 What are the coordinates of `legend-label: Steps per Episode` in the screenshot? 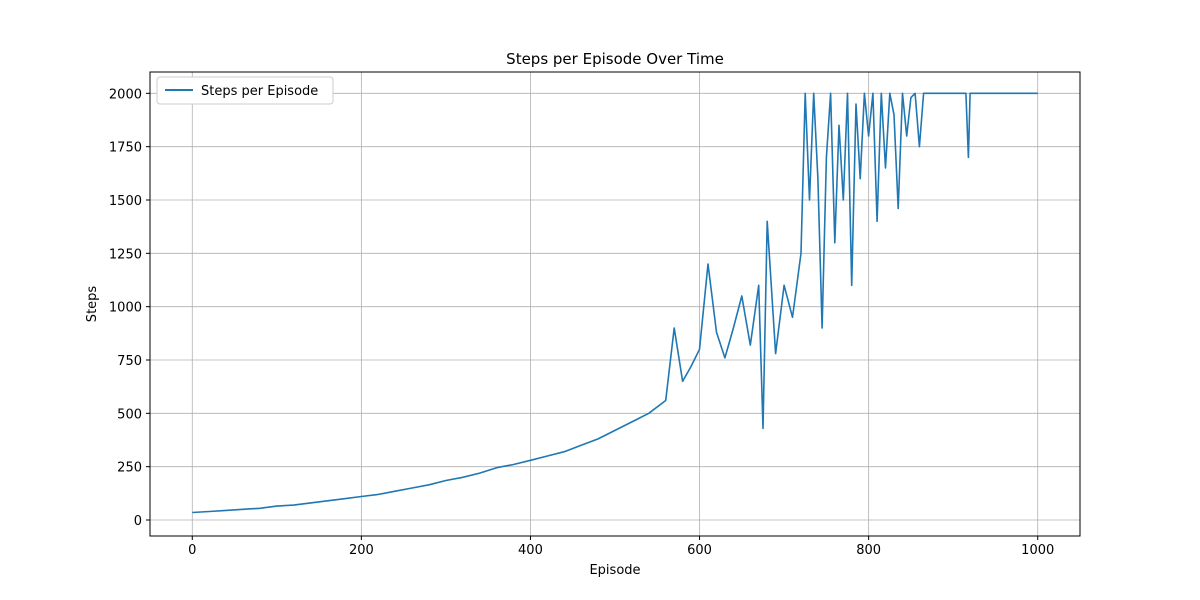 It's located at (259, 91).